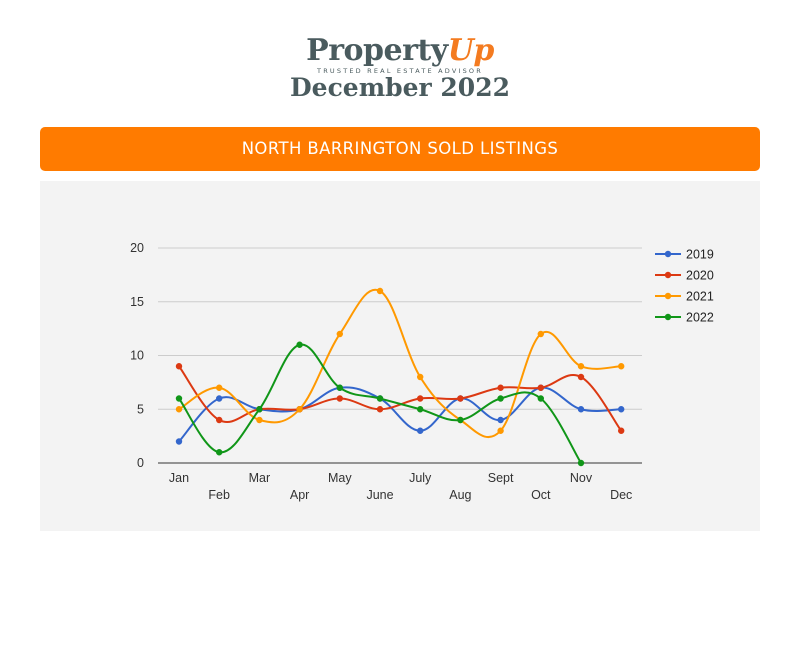 Image resolution: width=800 pixels, height=671 pixels. What do you see at coordinates (700, 297) in the screenshot?
I see `legend-label: 2021` at bounding box center [700, 297].